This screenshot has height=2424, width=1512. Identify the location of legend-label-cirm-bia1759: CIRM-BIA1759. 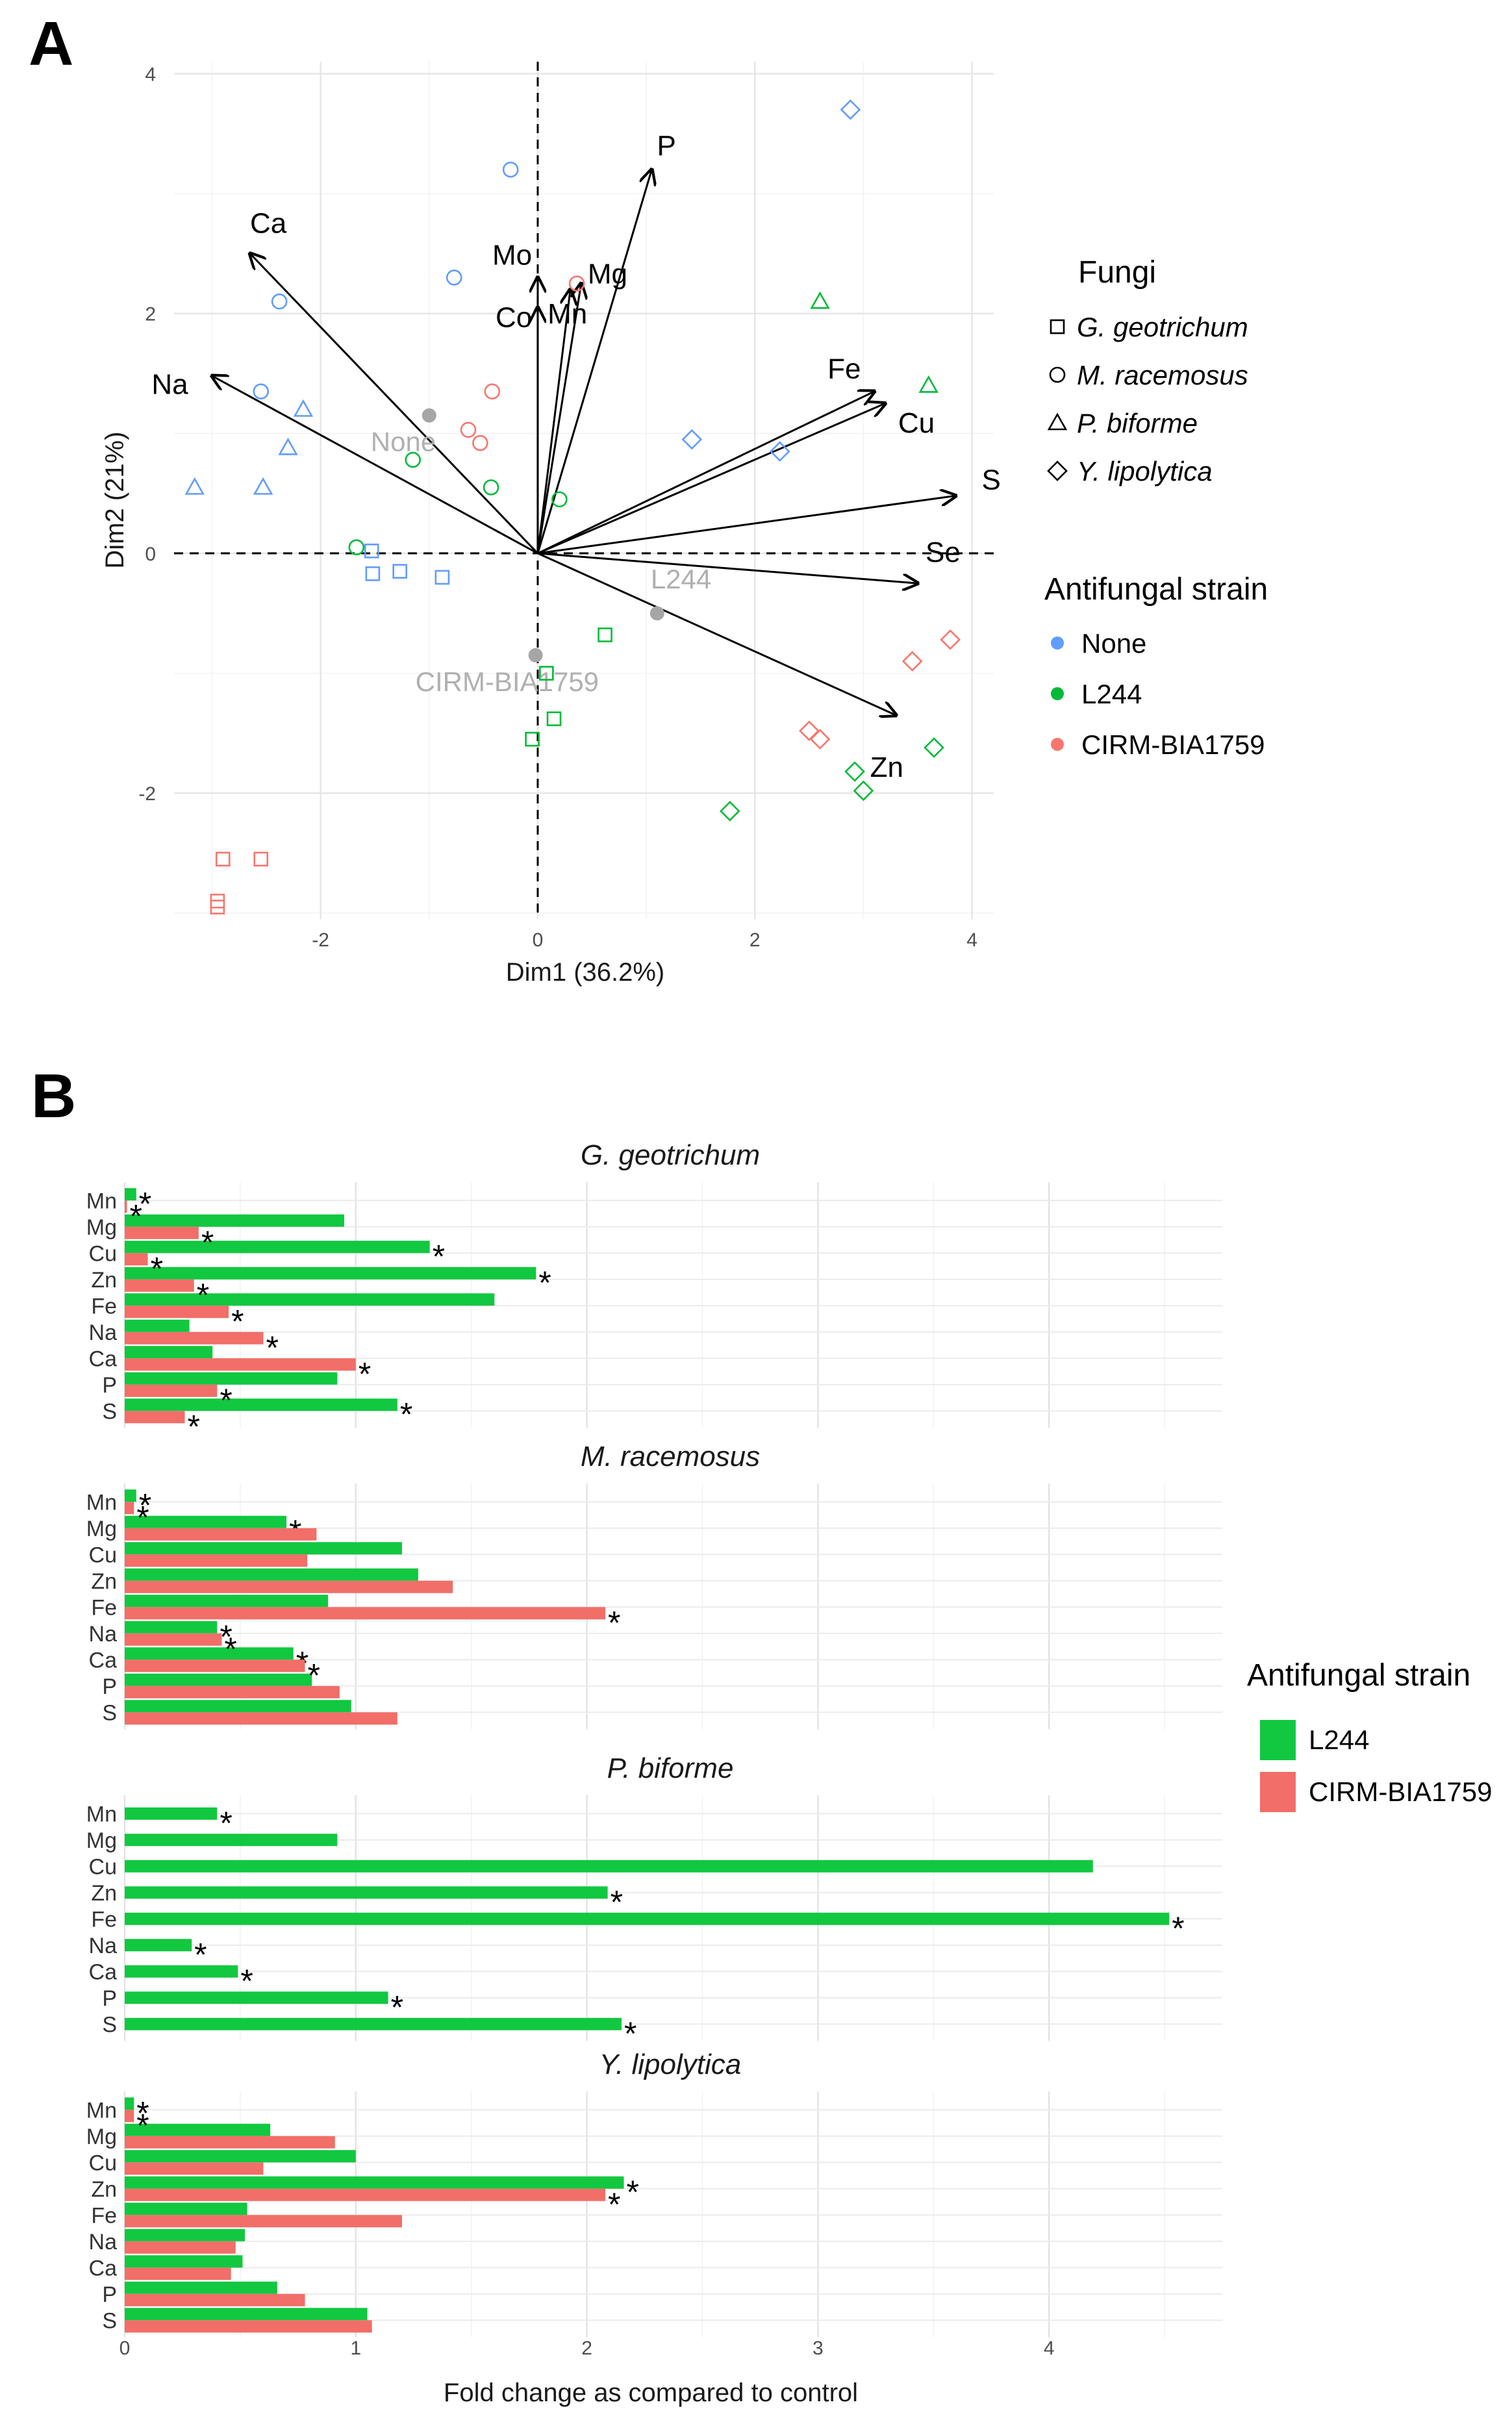
(1401, 1791).